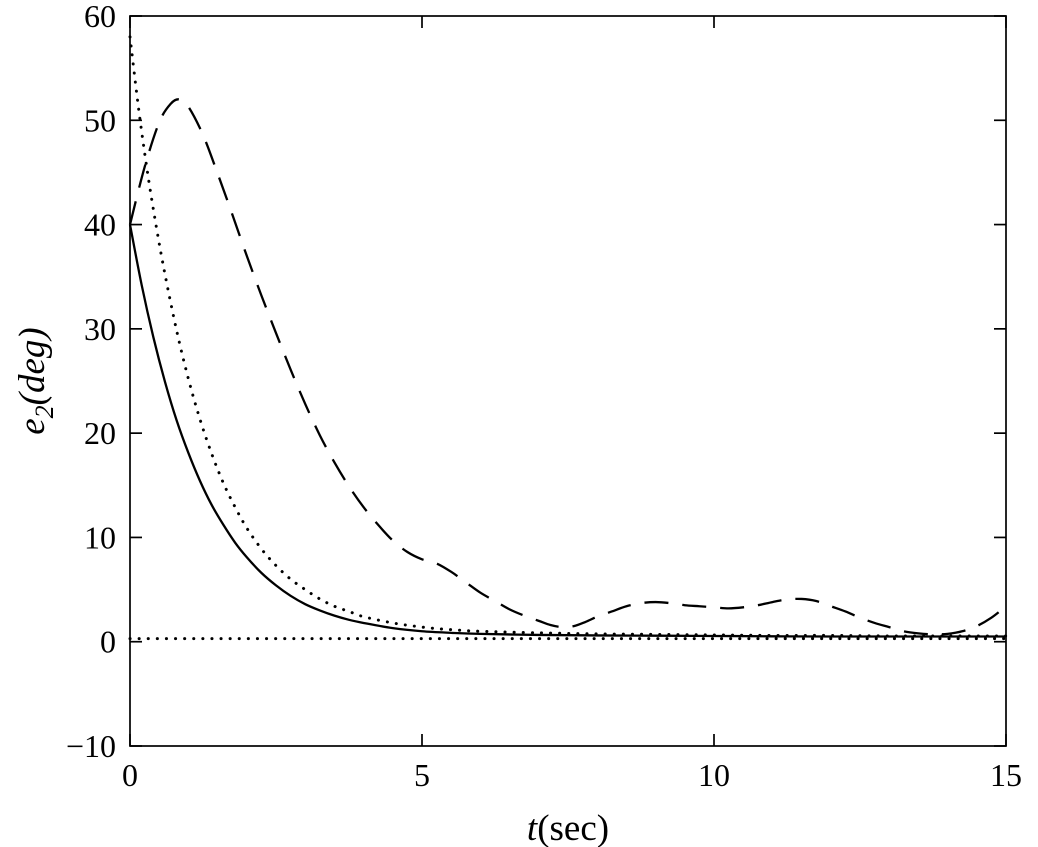 This screenshot has width=1038, height=847. Describe the element at coordinates (1006, 775) in the screenshot. I see `x-tick-label: 15` at that location.